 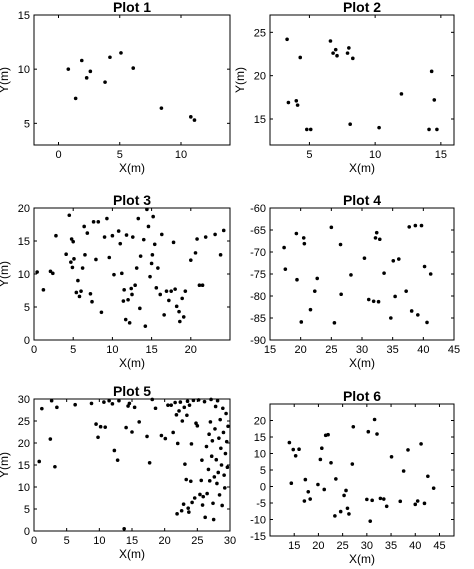 What do you see at coordinates (5, 274) in the screenshot?
I see `plot3-ylabel: Y(m)` at bounding box center [5, 274].